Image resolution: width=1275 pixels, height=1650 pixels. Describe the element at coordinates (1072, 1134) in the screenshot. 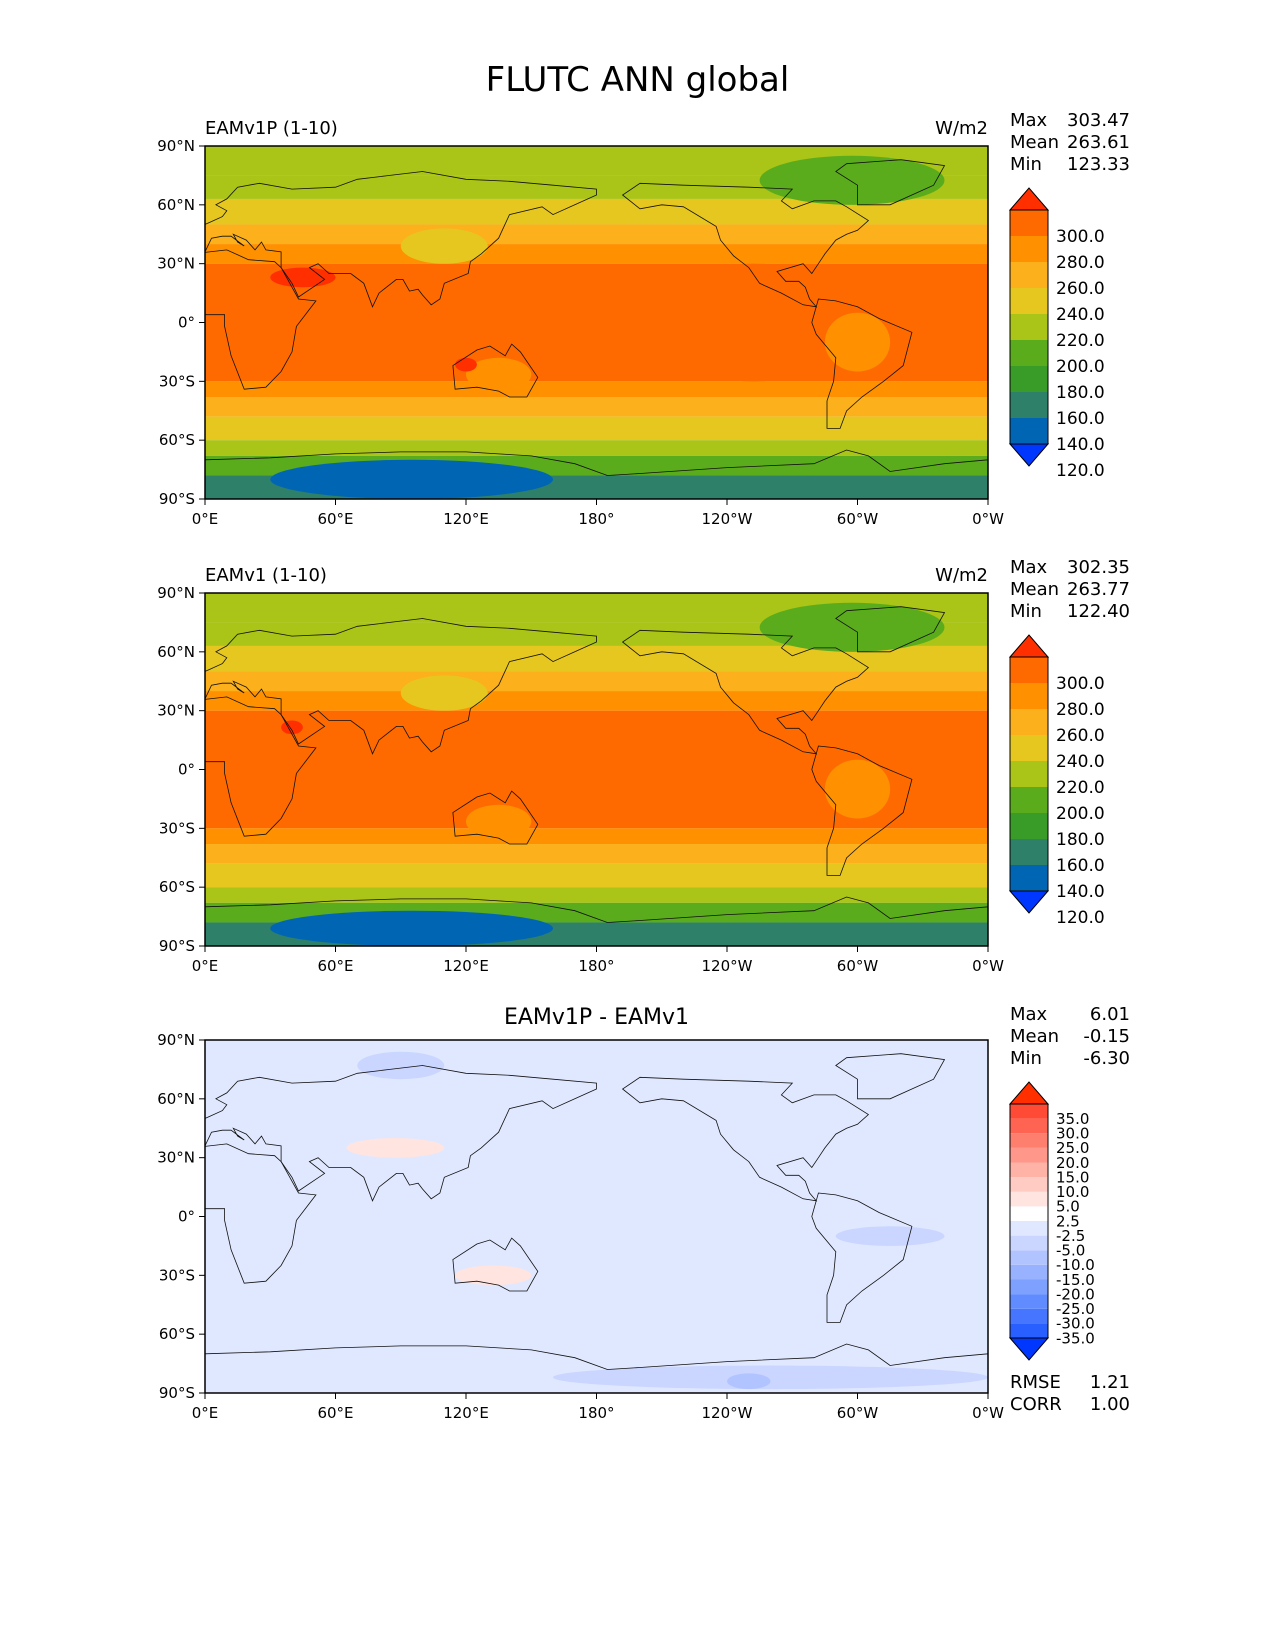

I see `colorbar-level-label: 30.0` at that location.